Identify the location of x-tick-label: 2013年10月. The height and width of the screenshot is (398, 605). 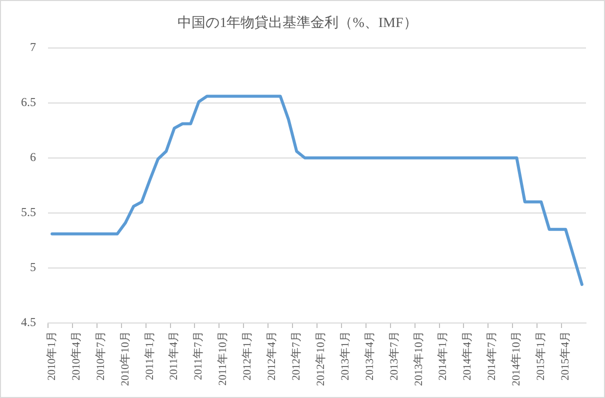
(418, 358).